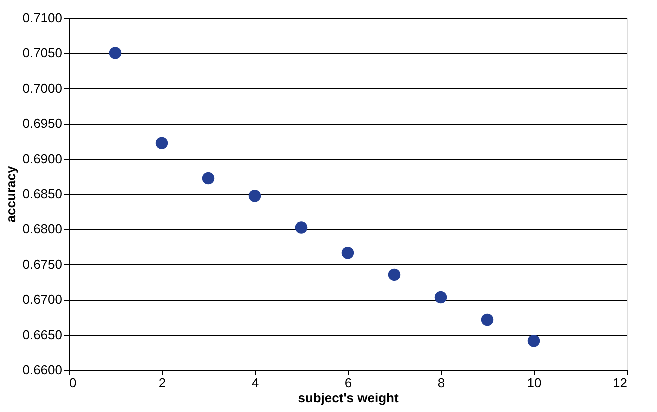  What do you see at coordinates (620, 383) in the screenshot?
I see `x-tick-label: 12` at bounding box center [620, 383].